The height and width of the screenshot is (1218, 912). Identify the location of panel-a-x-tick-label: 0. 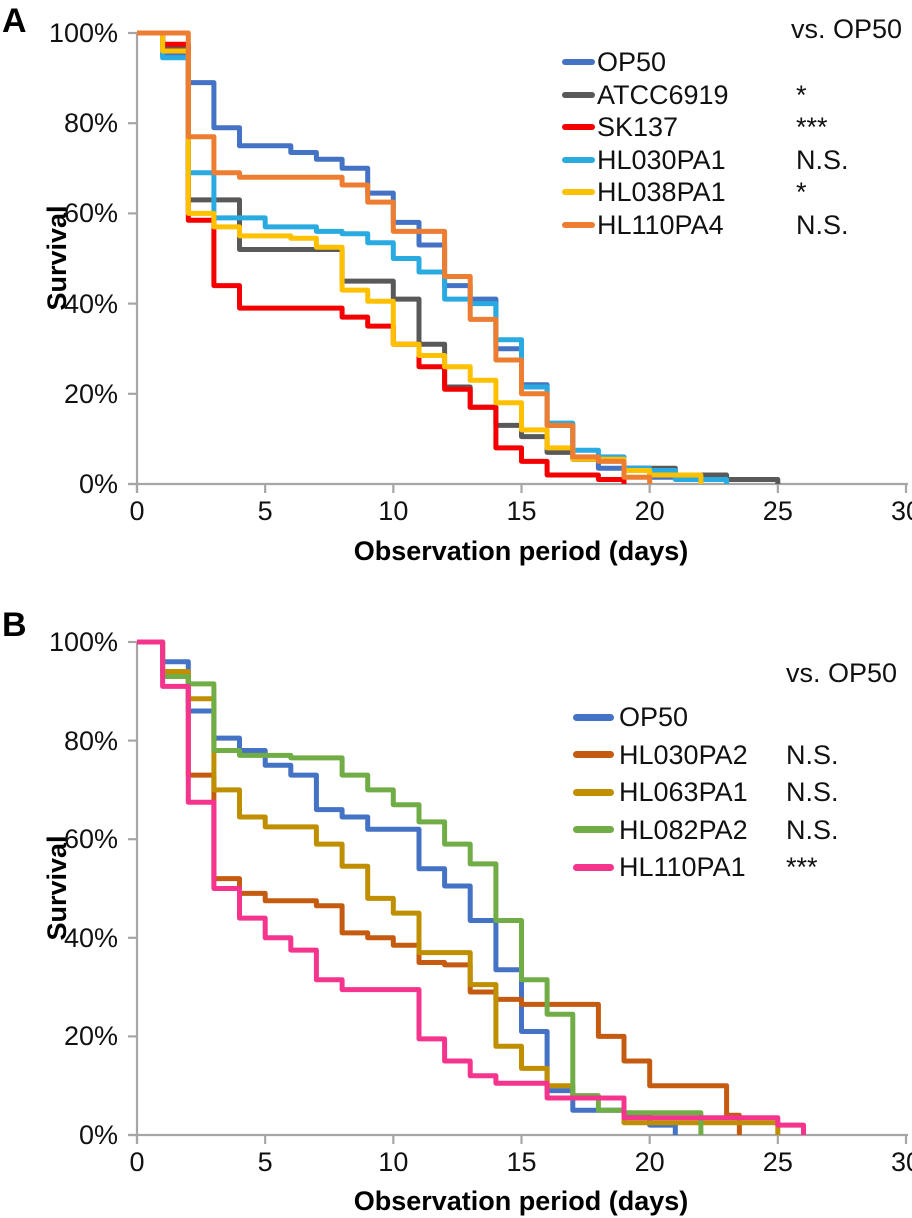
(137, 511).